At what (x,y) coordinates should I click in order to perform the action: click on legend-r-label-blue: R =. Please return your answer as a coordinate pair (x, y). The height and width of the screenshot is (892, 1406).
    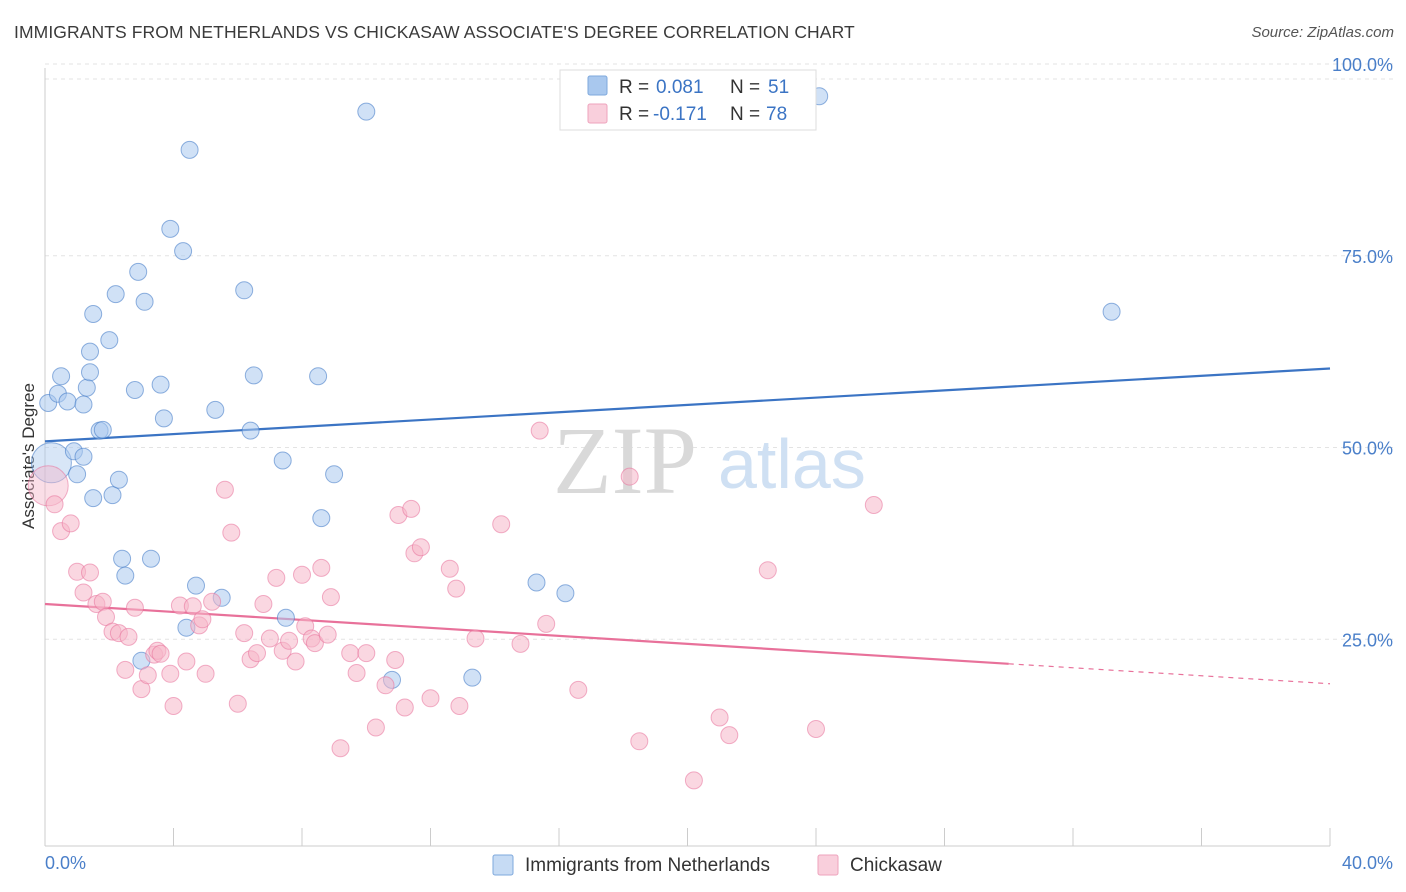
    Looking at the image, I should click on (634, 87).